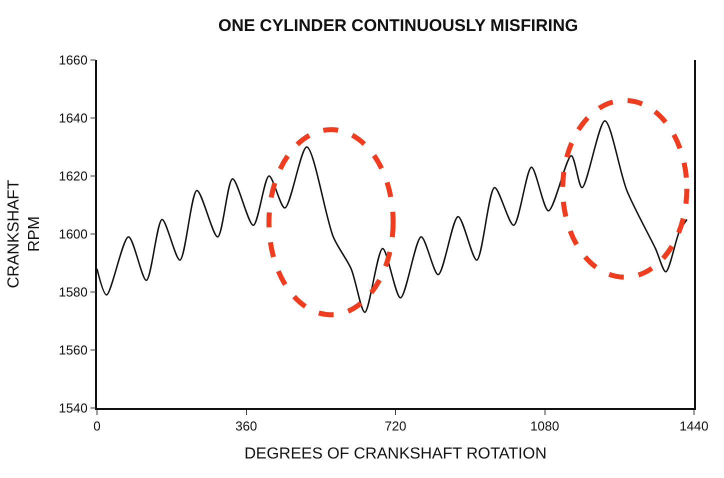 The height and width of the screenshot is (478, 724). Describe the element at coordinates (73, 234) in the screenshot. I see `y-tick-label: 1600` at that location.